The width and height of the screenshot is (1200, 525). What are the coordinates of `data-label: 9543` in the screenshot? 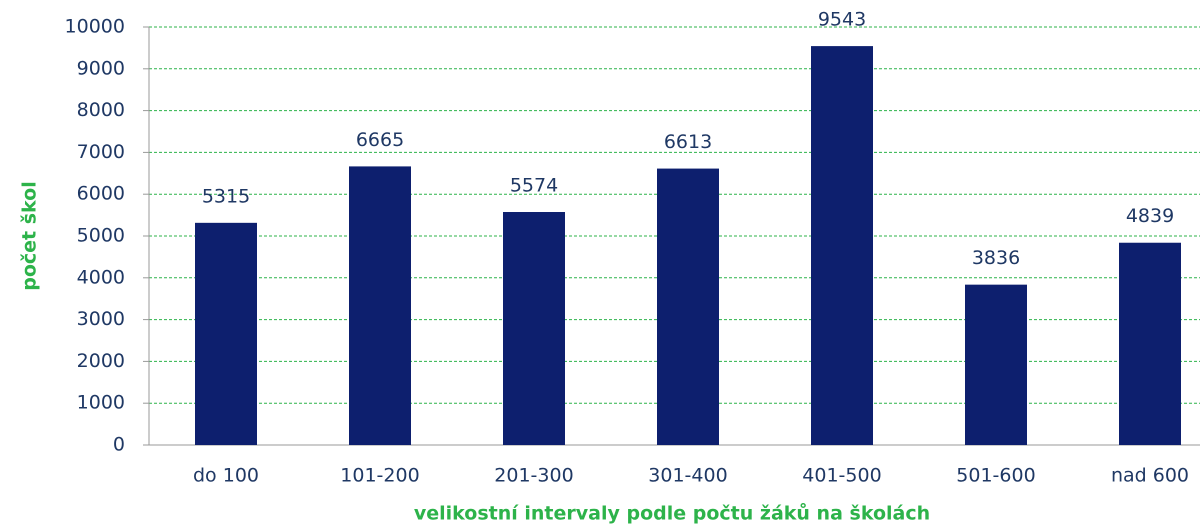 It's located at (842, 20).